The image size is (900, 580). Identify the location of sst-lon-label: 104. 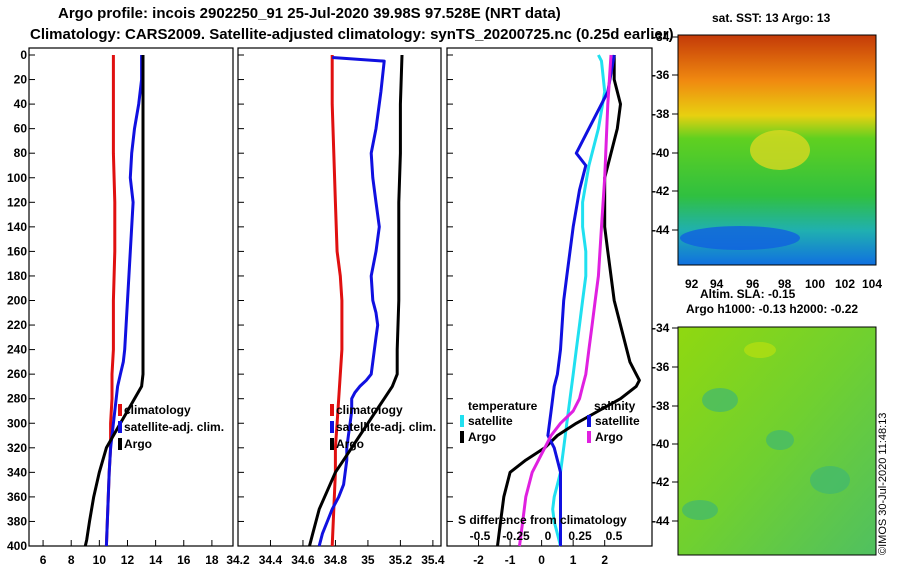
(872, 284).